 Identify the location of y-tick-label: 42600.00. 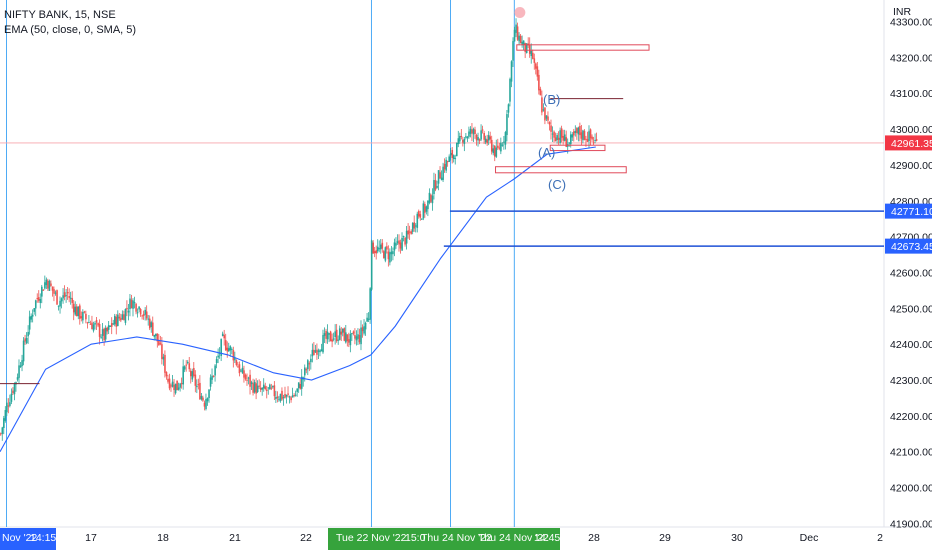
(911, 273).